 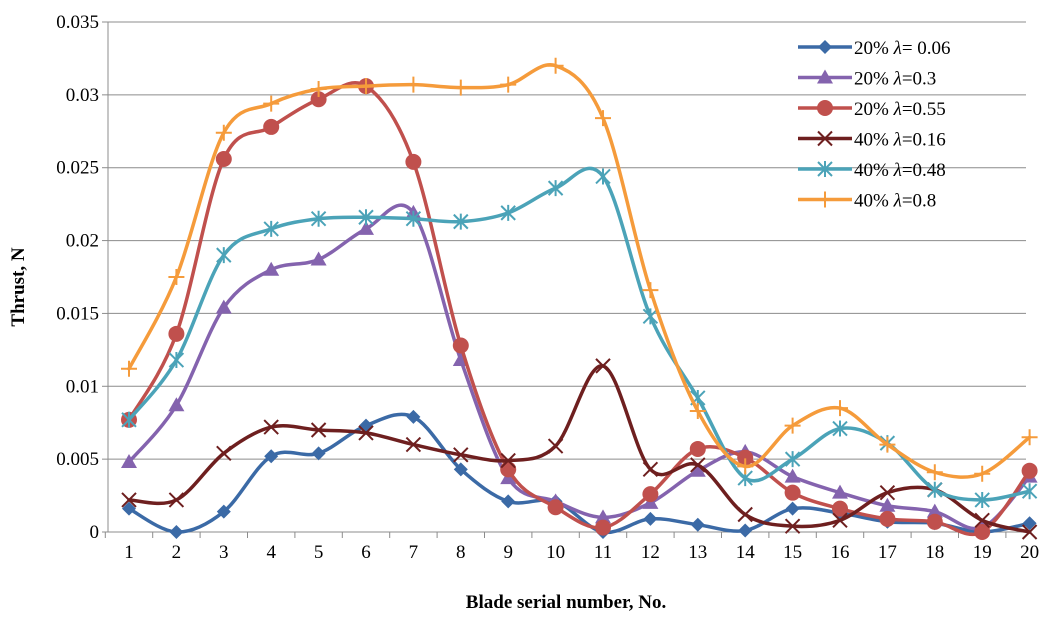 What do you see at coordinates (982, 552) in the screenshot?
I see `x-tick-label: 19` at bounding box center [982, 552].